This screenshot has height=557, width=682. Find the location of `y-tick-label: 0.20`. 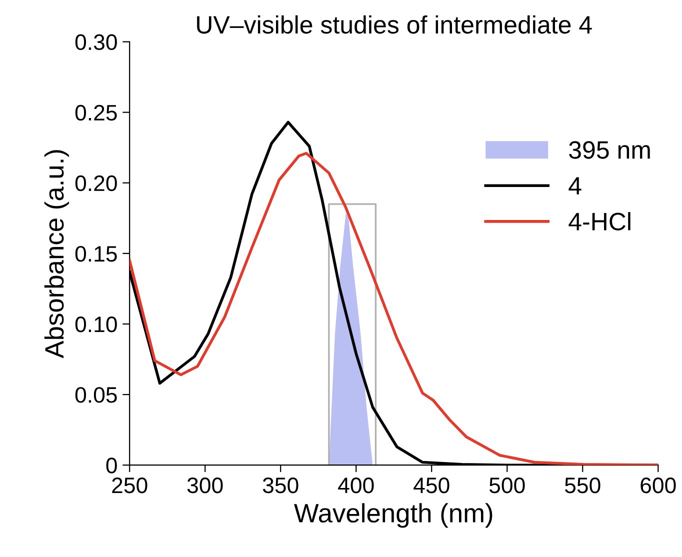

y-tick-label: 0.20 is located at coordinates (96, 183).